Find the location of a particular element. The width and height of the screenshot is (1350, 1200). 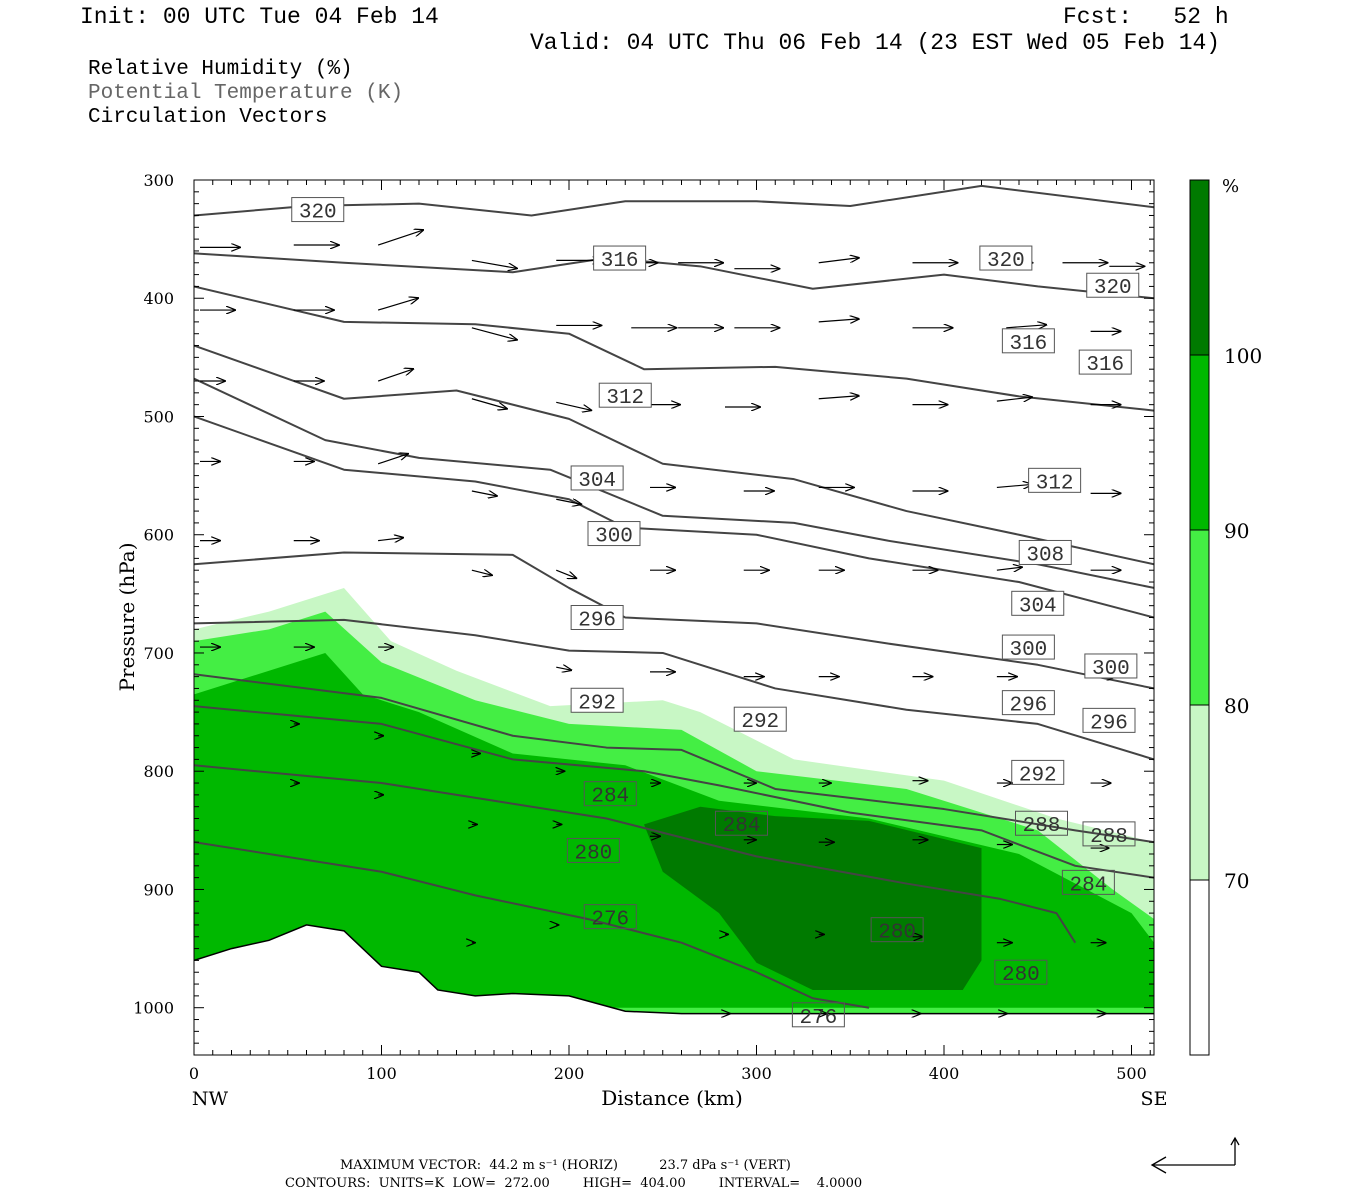

terrain-mask is located at coordinates (674, 989).